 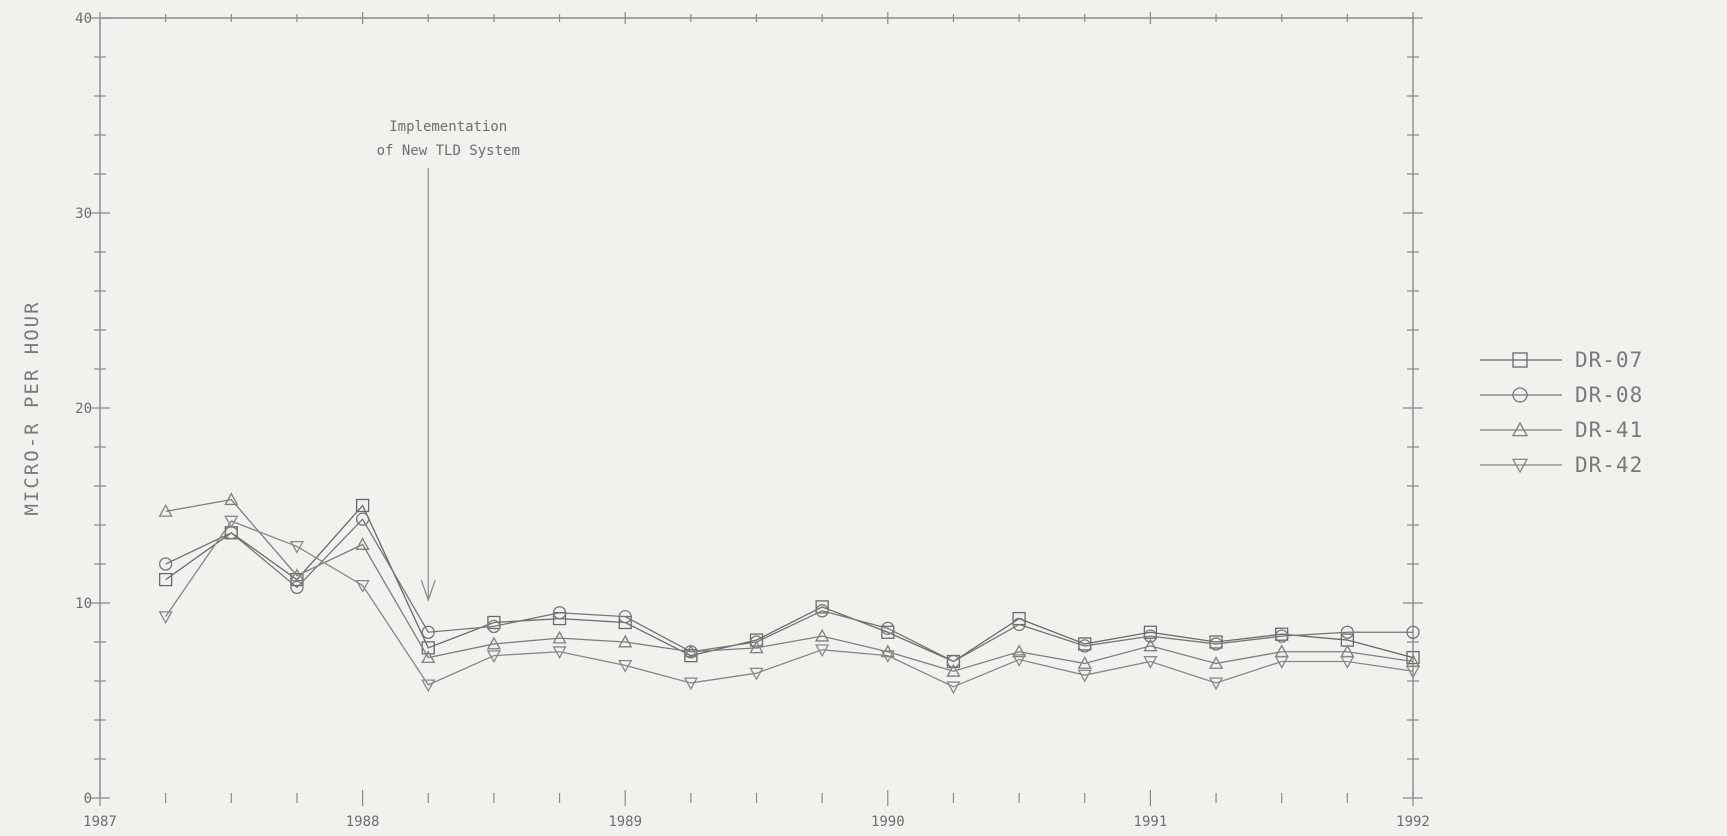 I want to click on x-tick-label: 1992, so click(x=1413, y=822).